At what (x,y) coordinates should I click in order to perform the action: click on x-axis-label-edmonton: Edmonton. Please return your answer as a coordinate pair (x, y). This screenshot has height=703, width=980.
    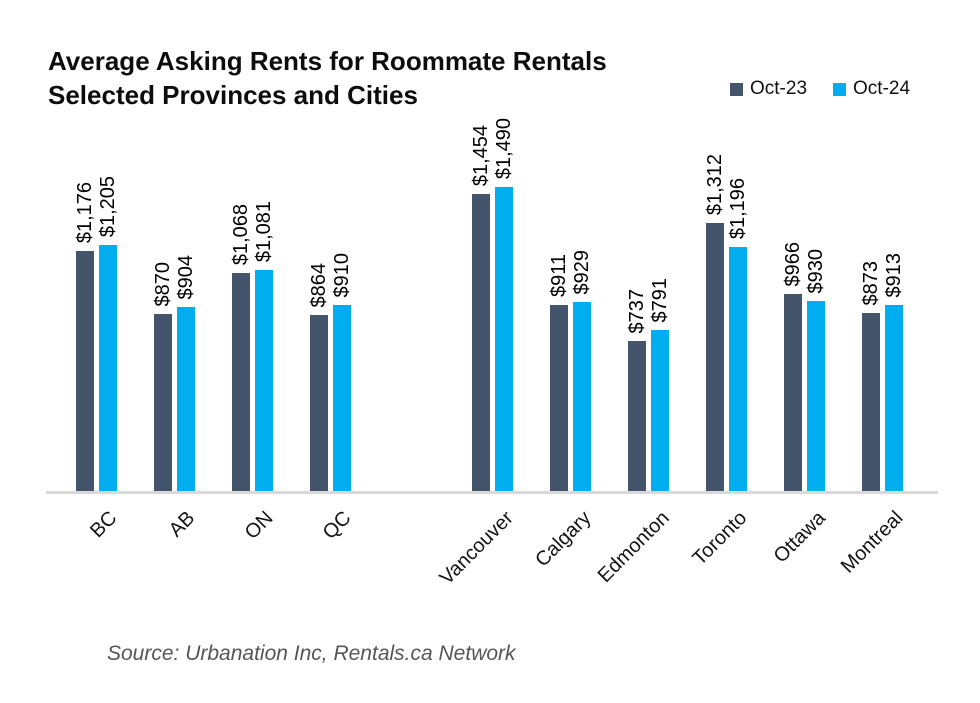
    Looking at the image, I should click on (633, 547).